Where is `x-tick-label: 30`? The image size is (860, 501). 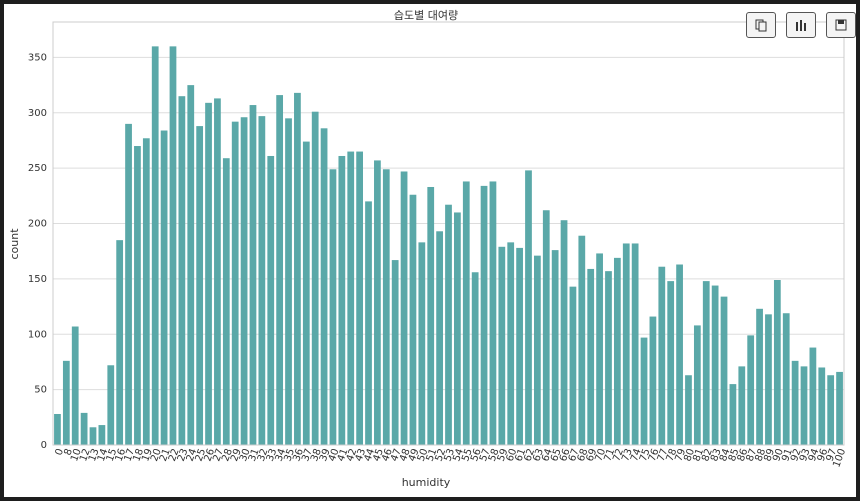 x-tick-label: 30 is located at coordinates (245, 455).